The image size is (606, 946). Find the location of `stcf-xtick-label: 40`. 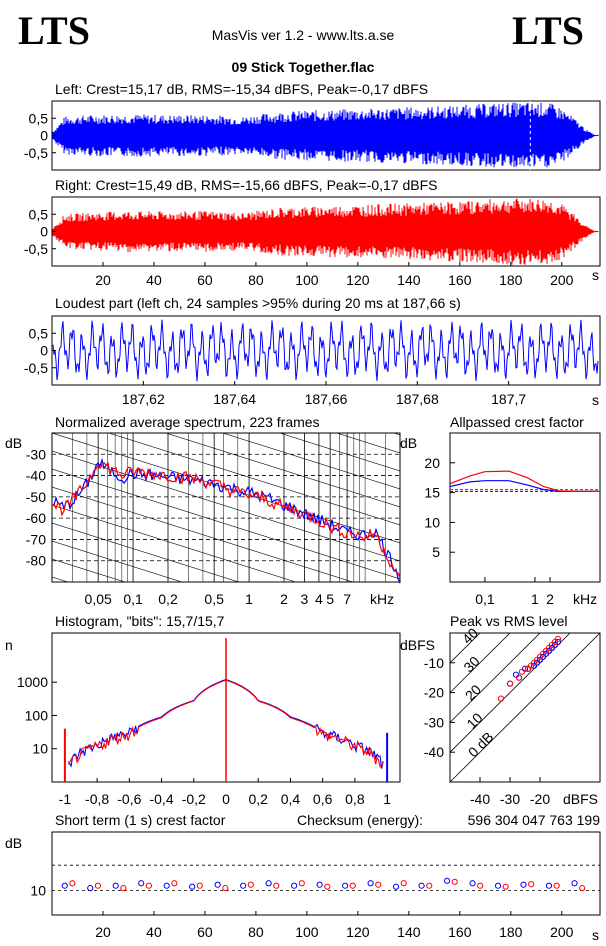

stcf-xtick-label: 40 is located at coordinates (154, 932).